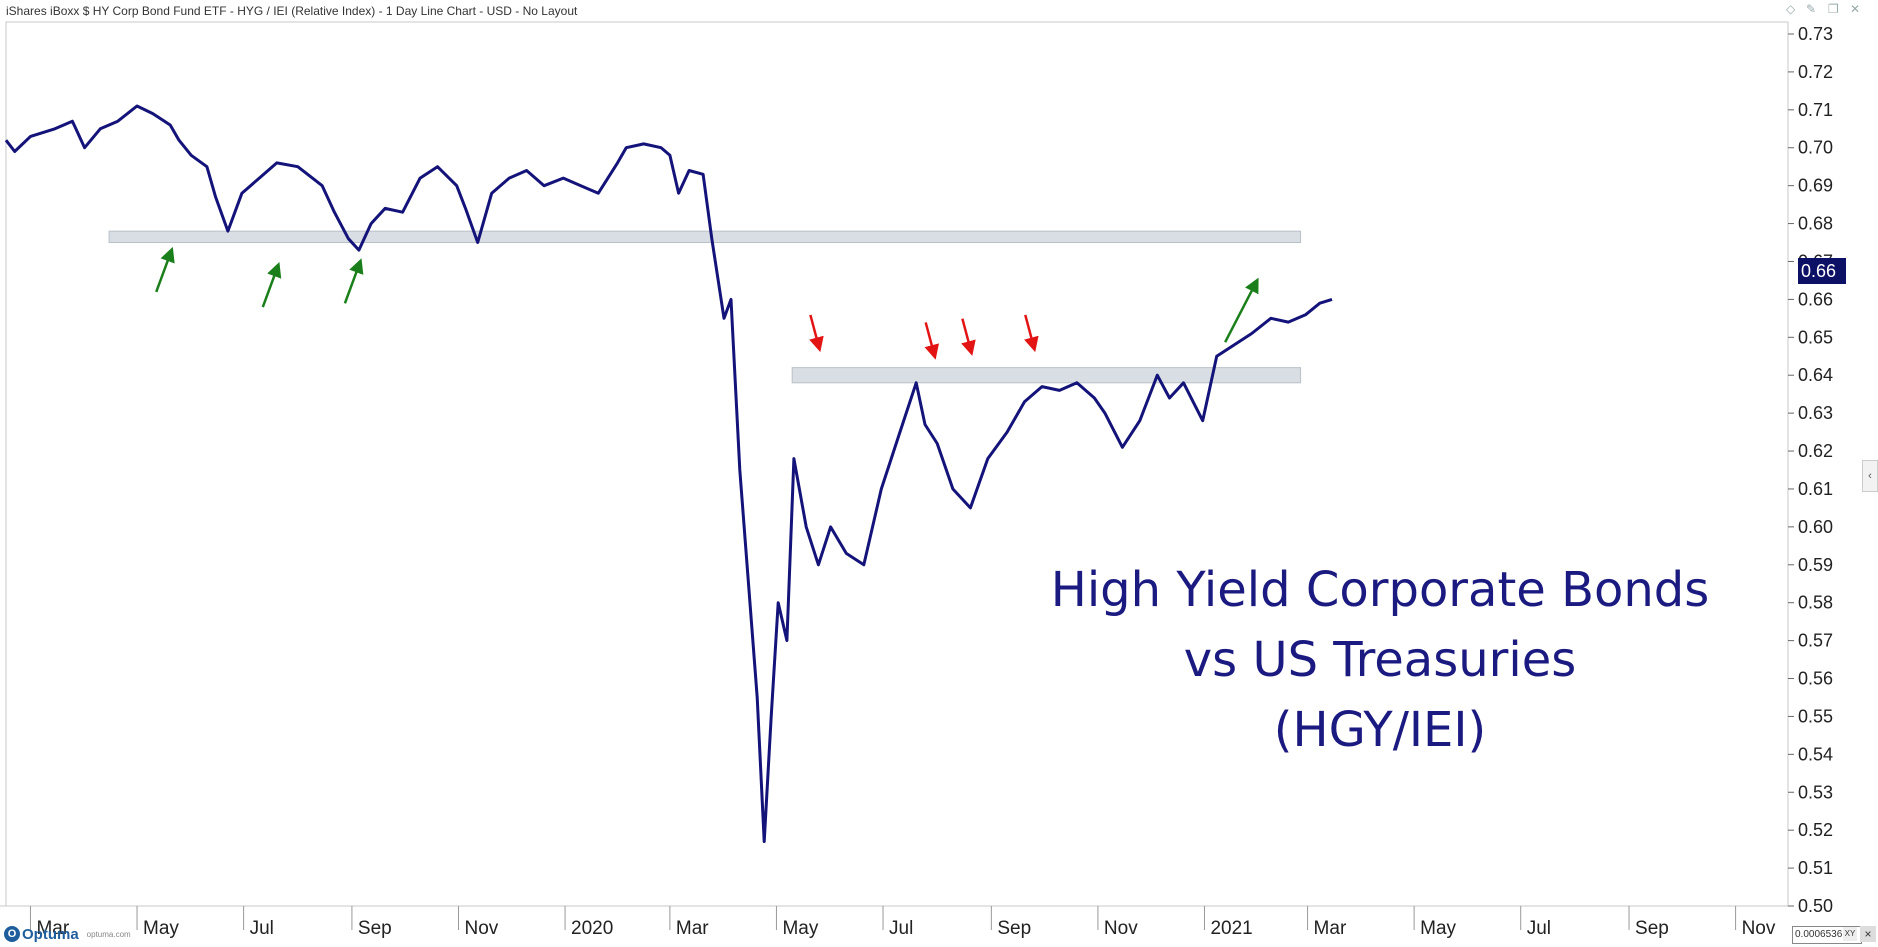  I want to click on y-tick-label: 0.65, so click(1815, 337).